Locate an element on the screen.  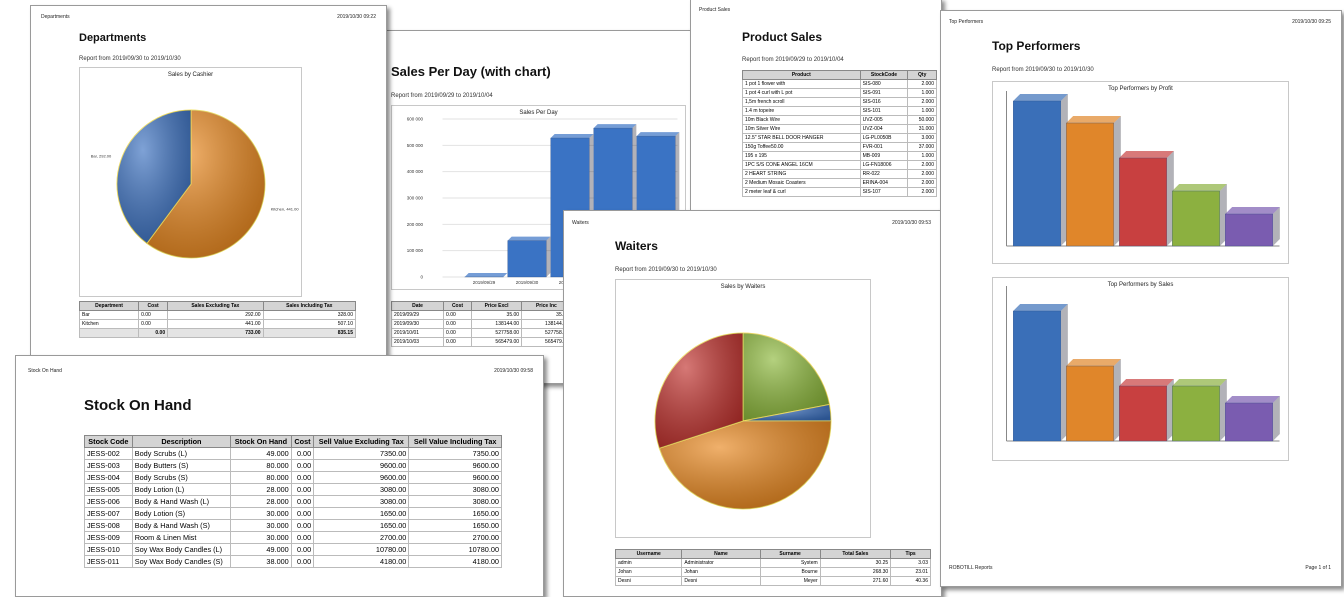
table-cell: 441.00 is located at coordinates (215, 324).